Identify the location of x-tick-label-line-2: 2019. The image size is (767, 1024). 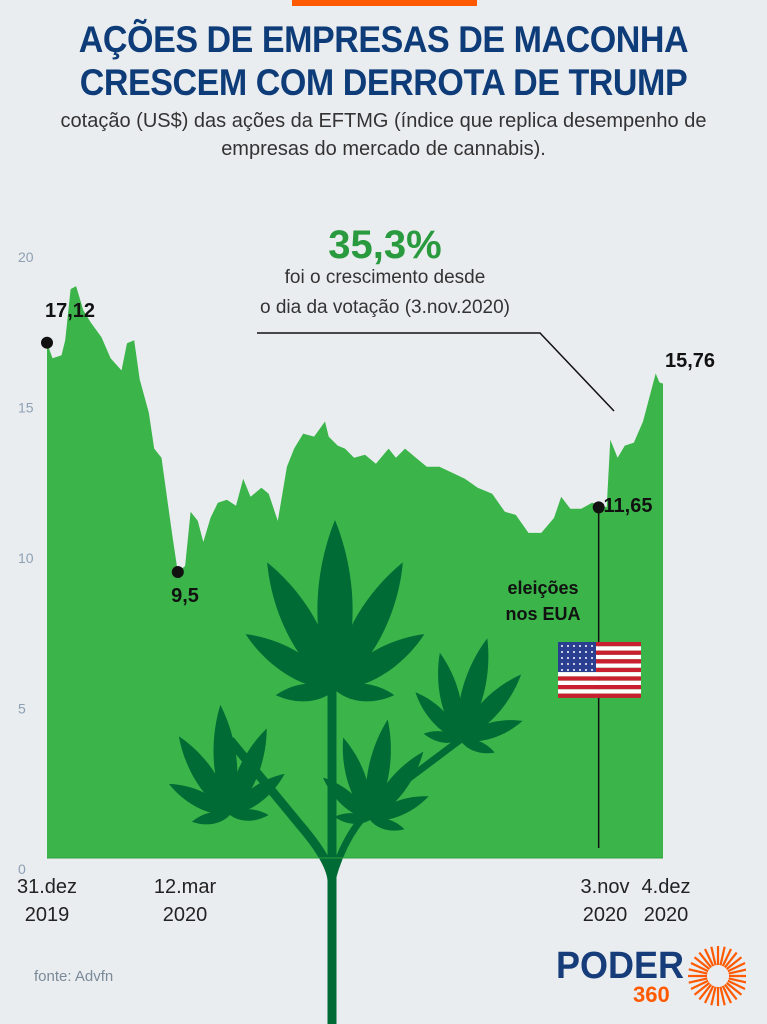
(47, 915).